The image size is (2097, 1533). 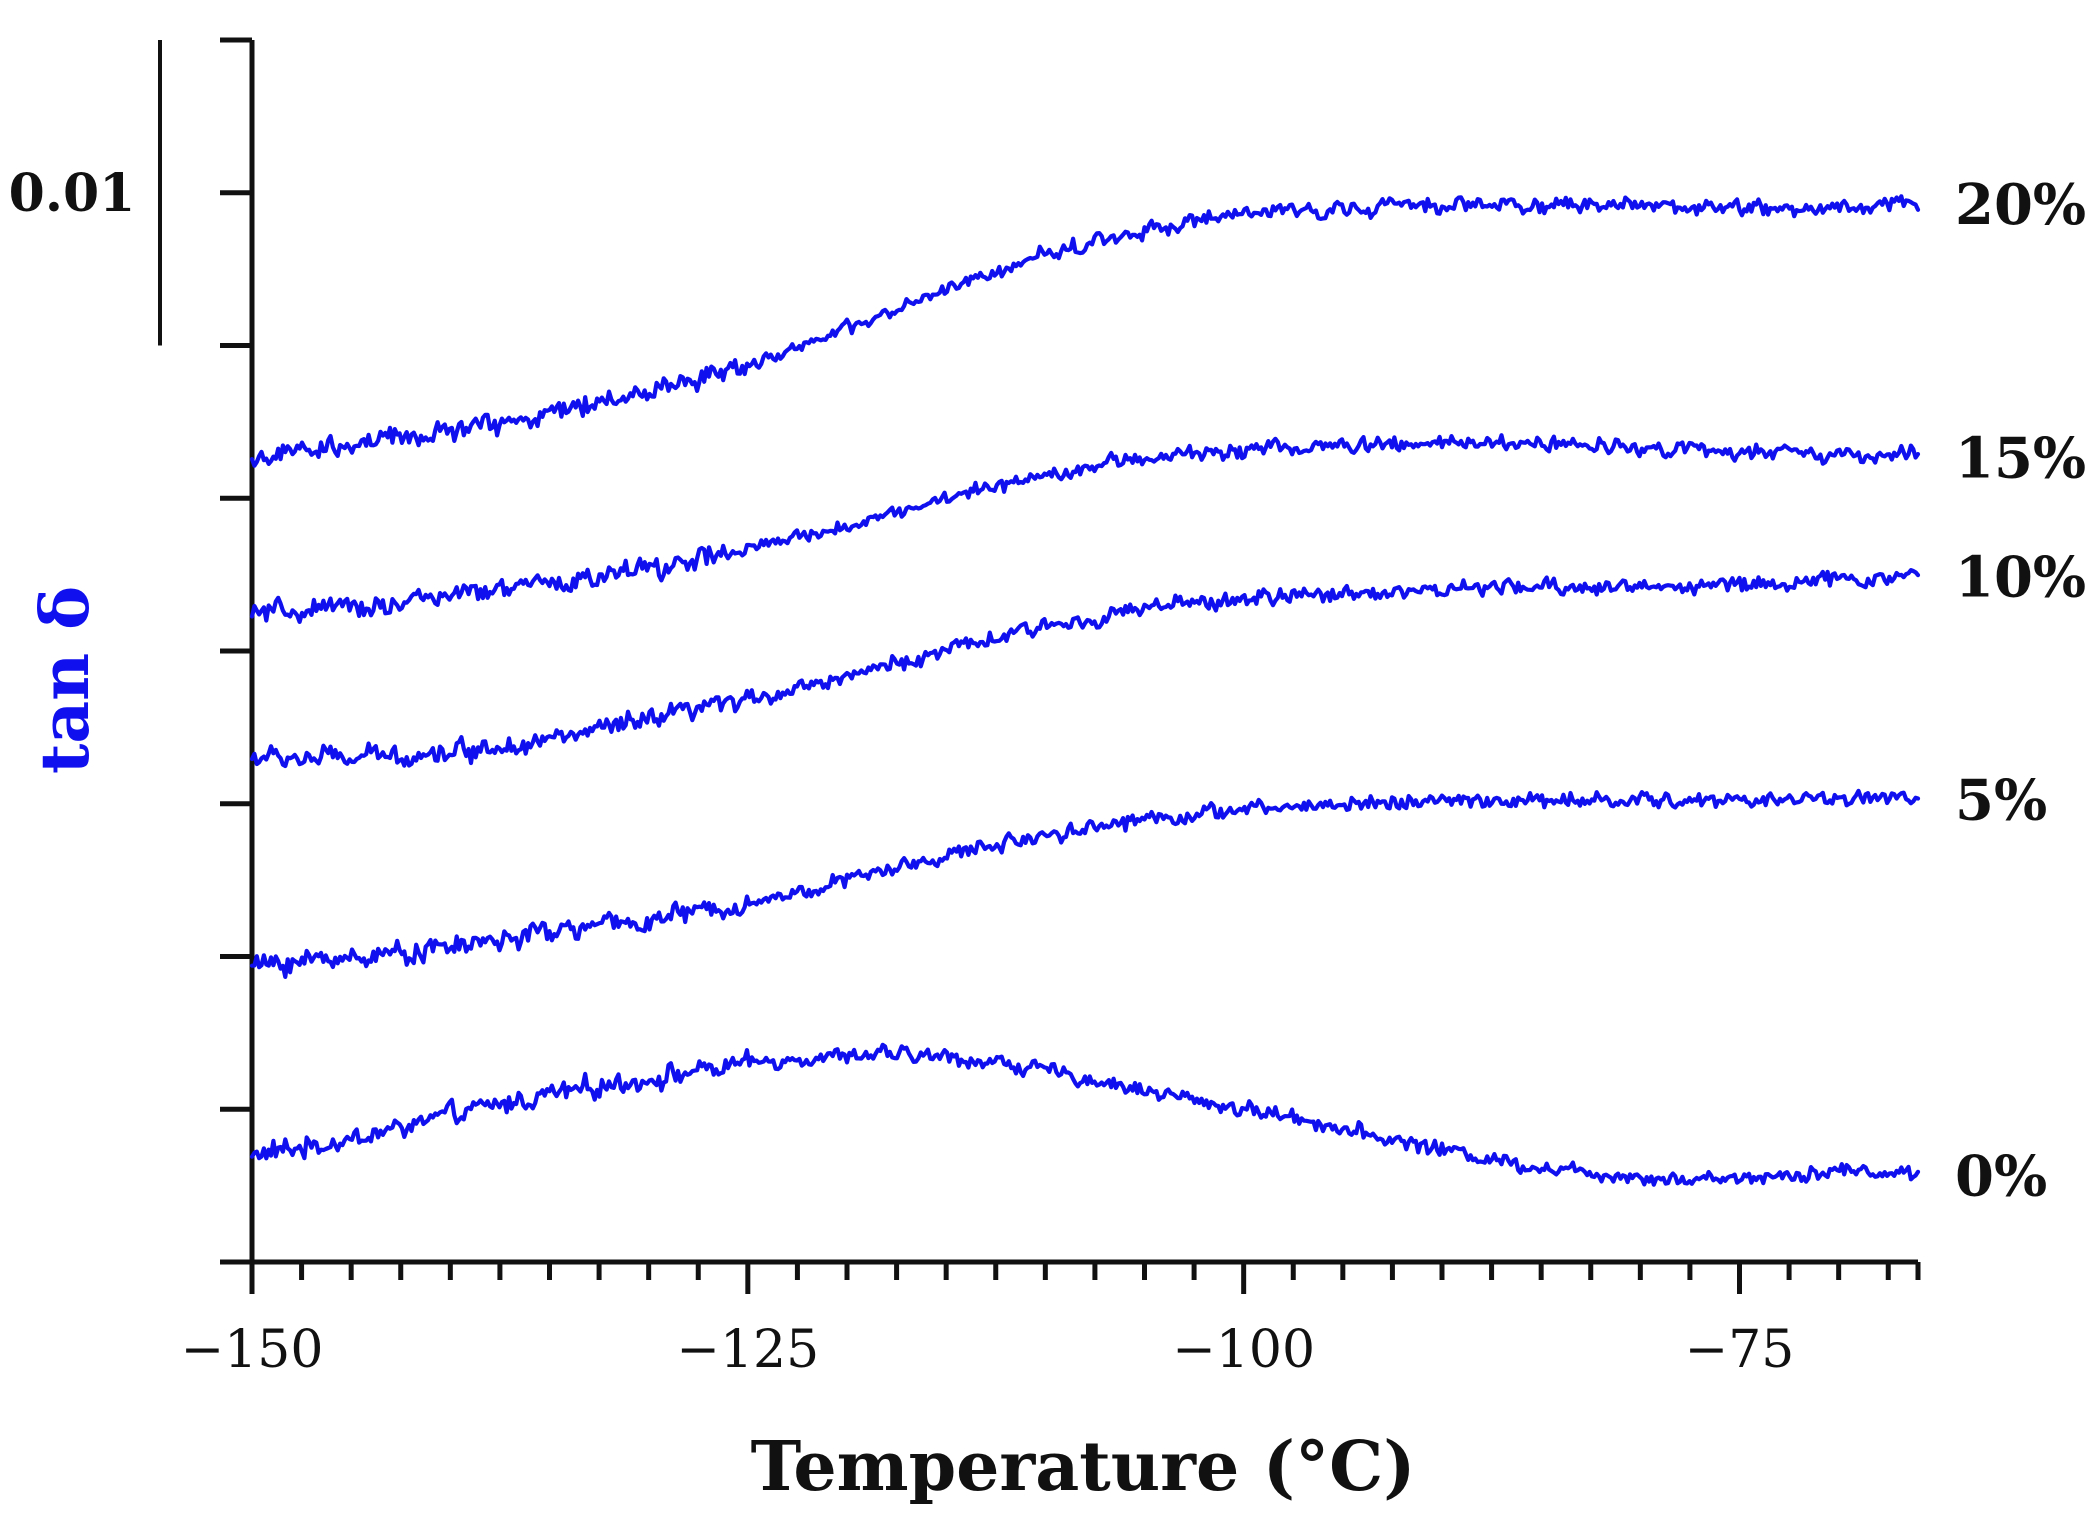 I want to click on scale-bar-label: 0.01, so click(x=72, y=193).